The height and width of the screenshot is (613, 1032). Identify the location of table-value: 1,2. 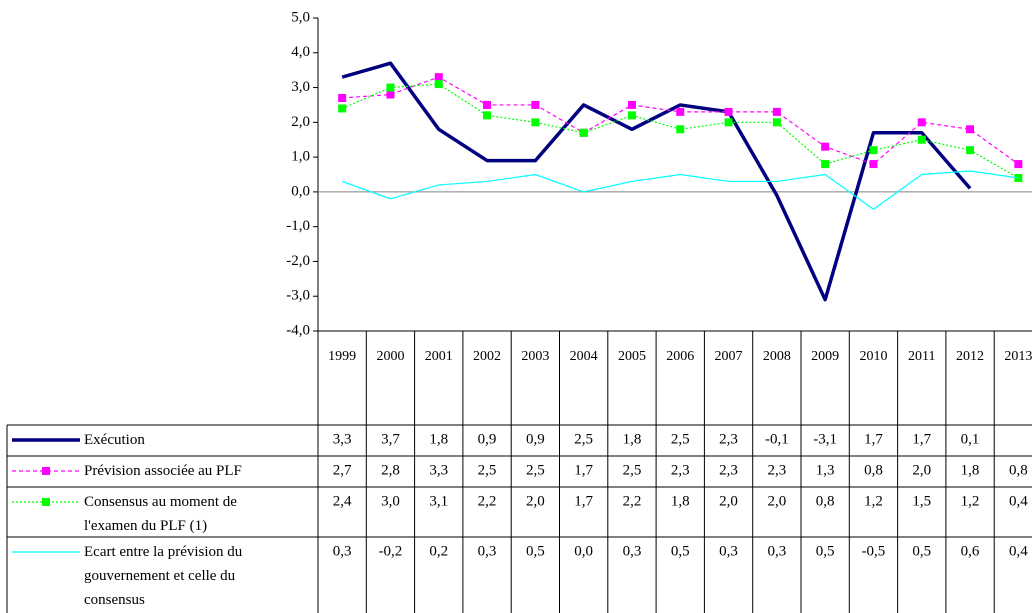
(873, 501).